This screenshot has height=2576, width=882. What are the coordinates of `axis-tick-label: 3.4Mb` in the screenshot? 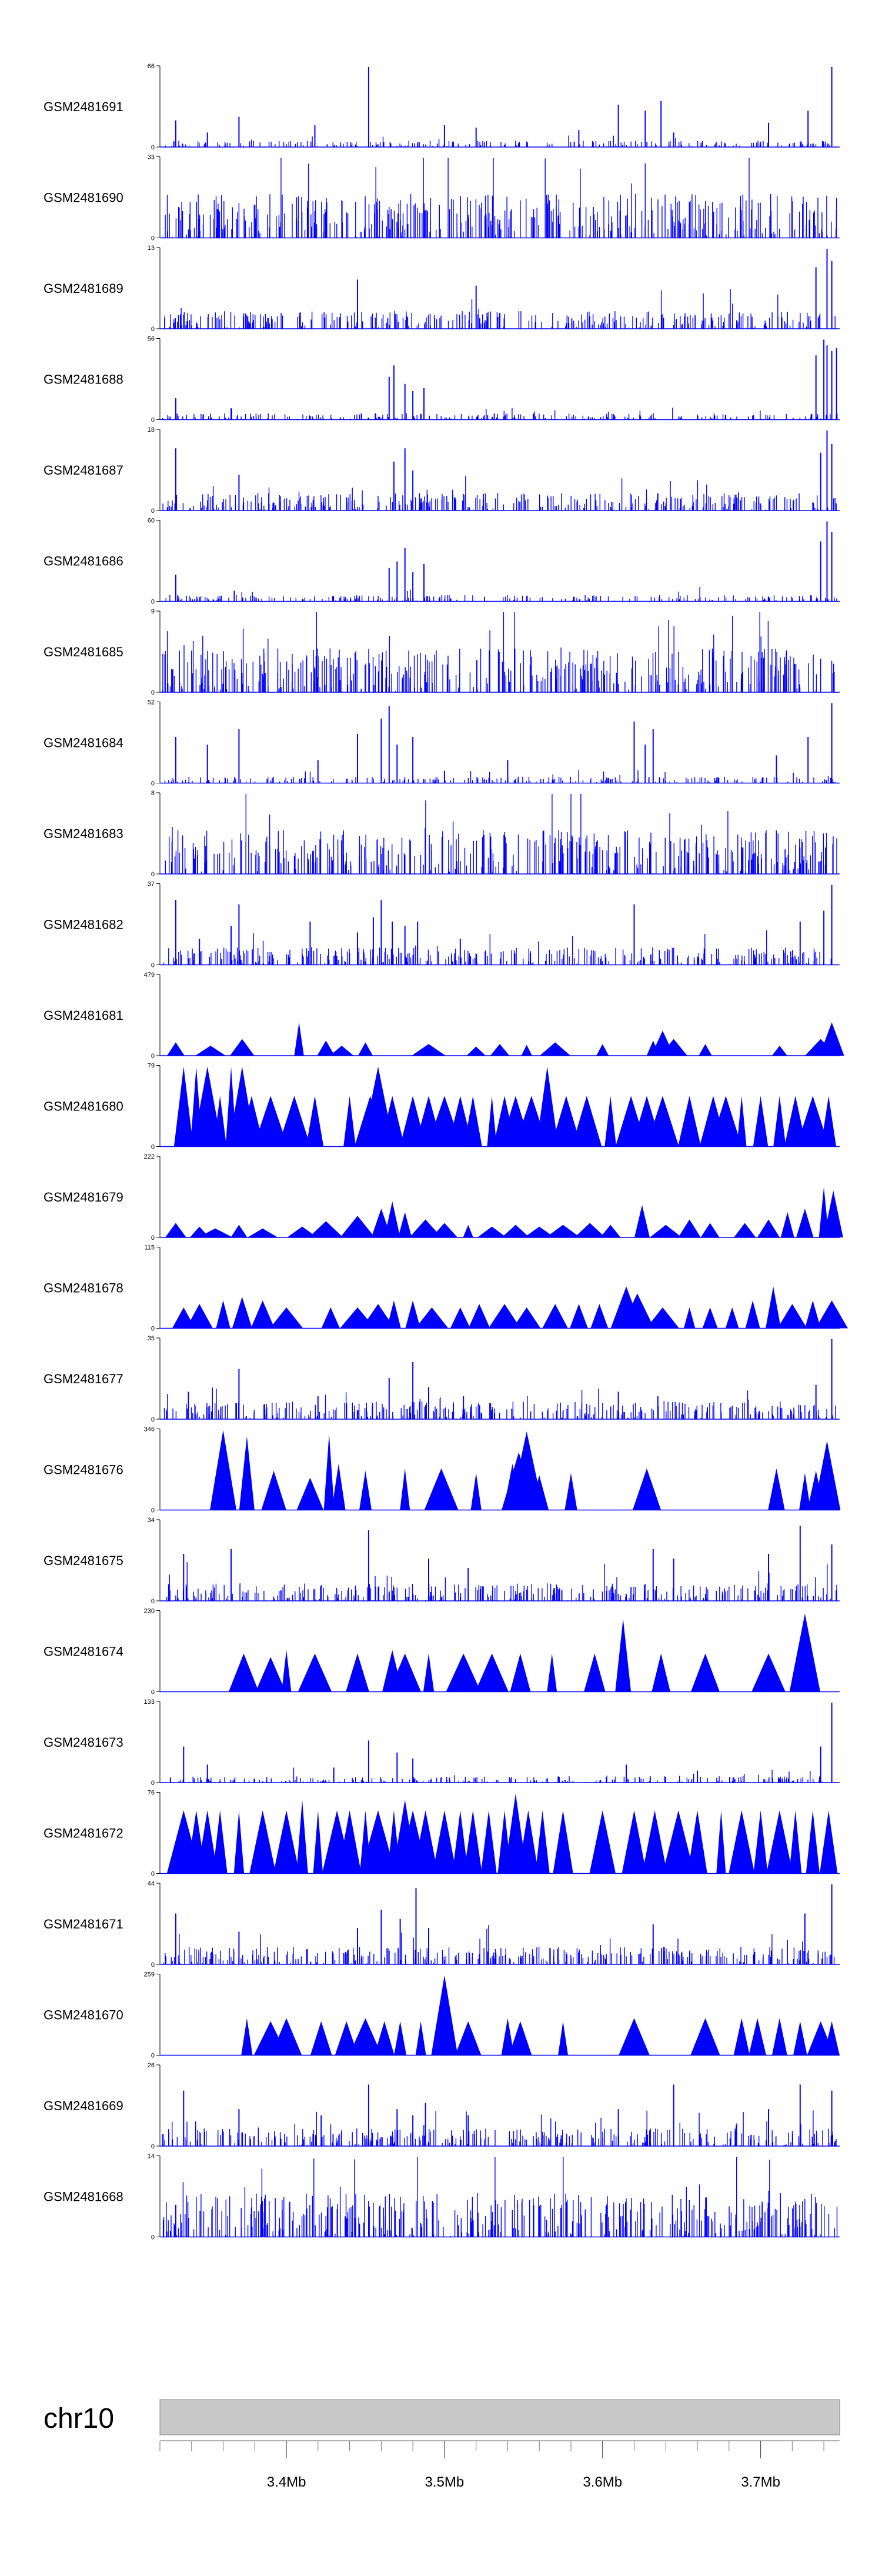 It's located at (286, 2482).